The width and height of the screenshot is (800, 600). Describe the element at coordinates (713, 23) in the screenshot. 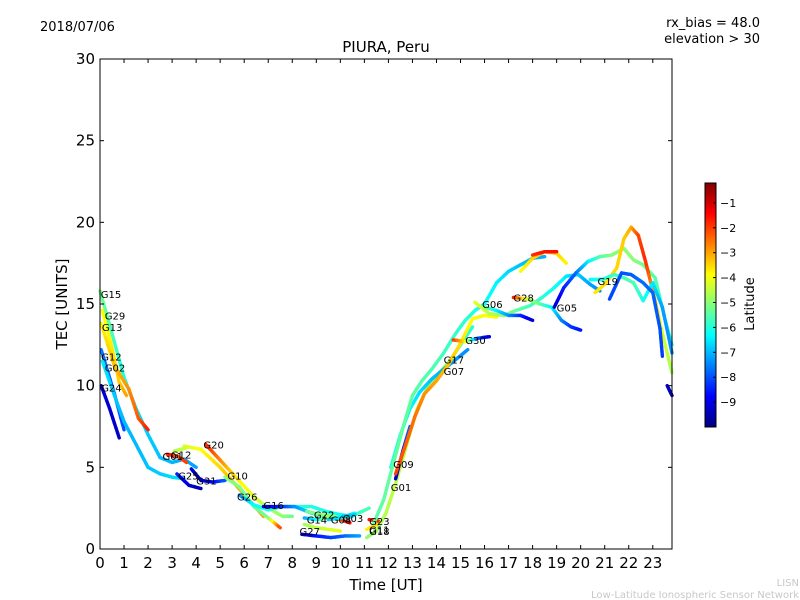

I see `rx-bias-label: rx_bias = 48.0` at that location.